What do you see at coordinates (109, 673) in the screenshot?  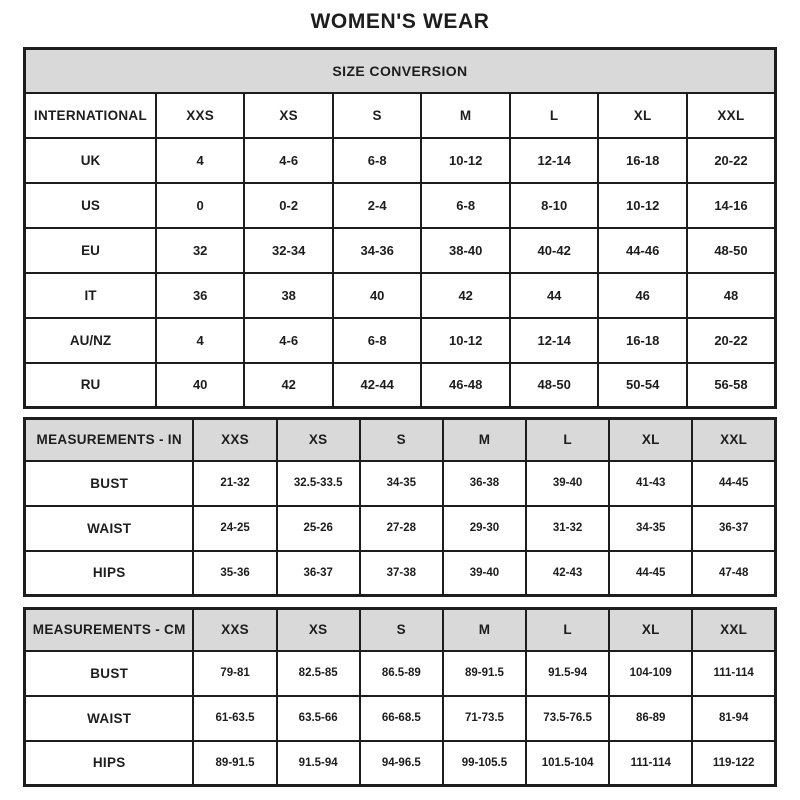 I see `row-label: BUST` at bounding box center [109, 673].